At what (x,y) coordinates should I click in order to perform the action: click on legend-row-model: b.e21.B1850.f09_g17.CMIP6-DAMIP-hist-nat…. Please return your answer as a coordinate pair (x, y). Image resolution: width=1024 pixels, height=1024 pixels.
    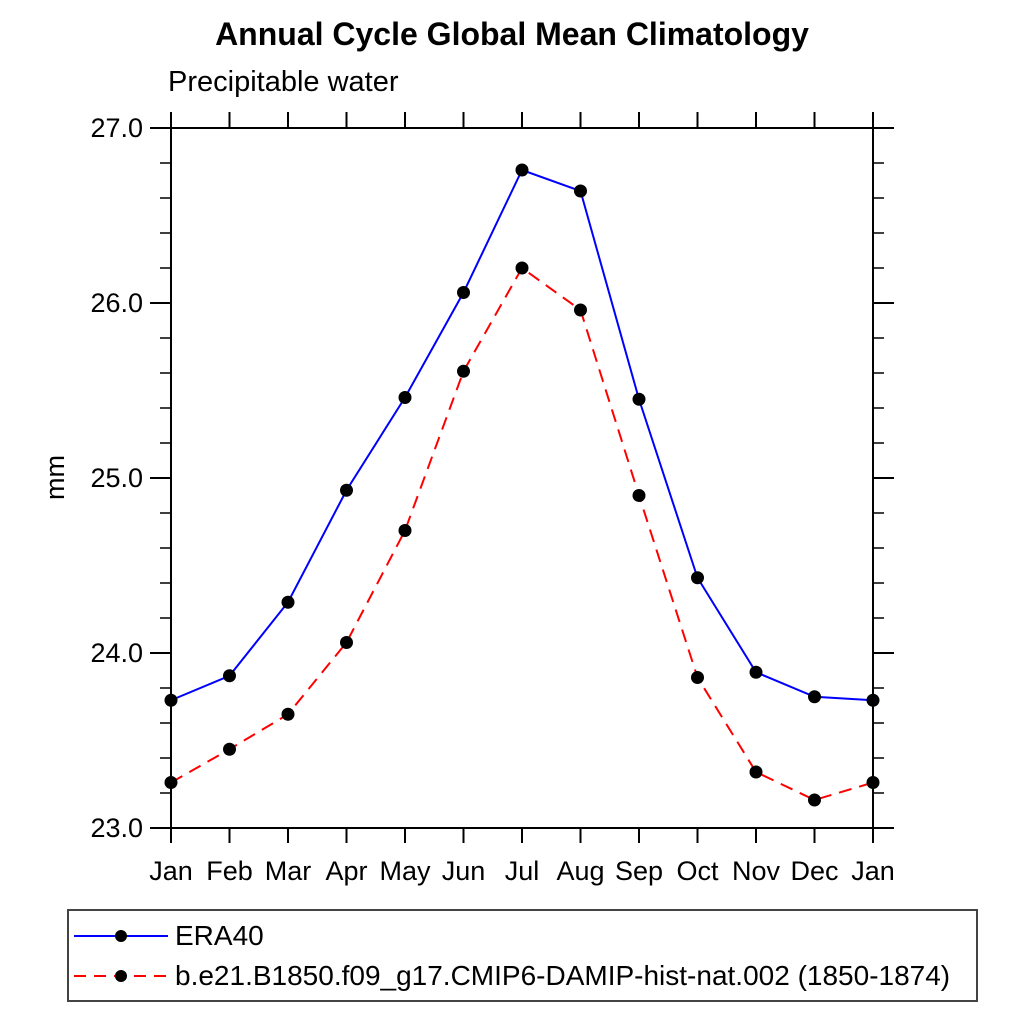
    Looking at the image, I should click on (524, 976).